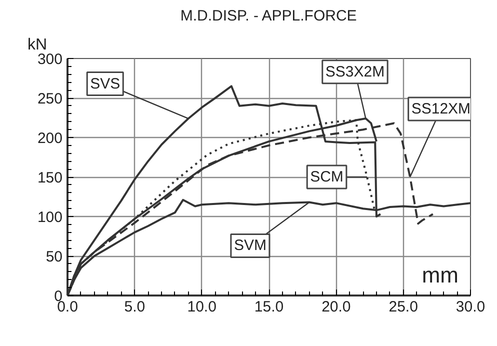  I want to click on series-label: SS12XM, so click(441, 109).